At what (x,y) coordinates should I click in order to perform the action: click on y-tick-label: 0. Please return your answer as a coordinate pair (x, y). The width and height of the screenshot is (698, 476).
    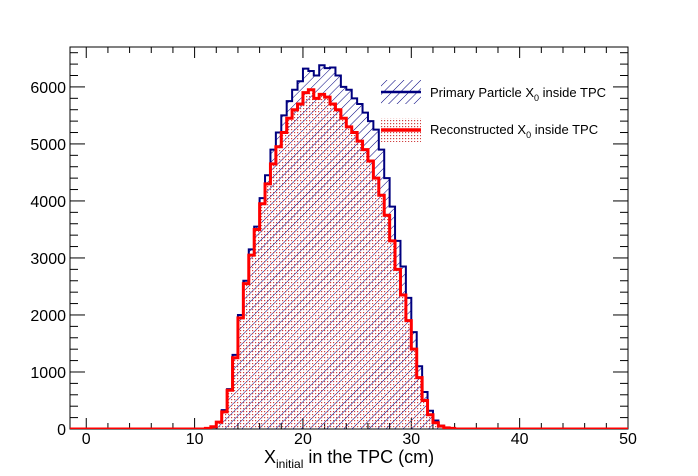
    Looking at the image, I should click on (61, 430).